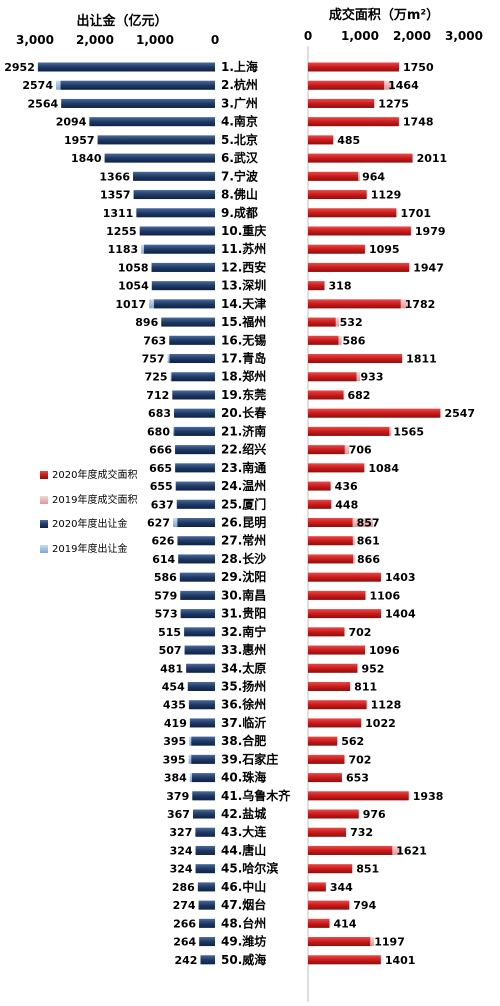 The height and width of the screenshot is (1006, 500). I want to click on category-label: 41.乌鲁木齐, so click(256, 795).